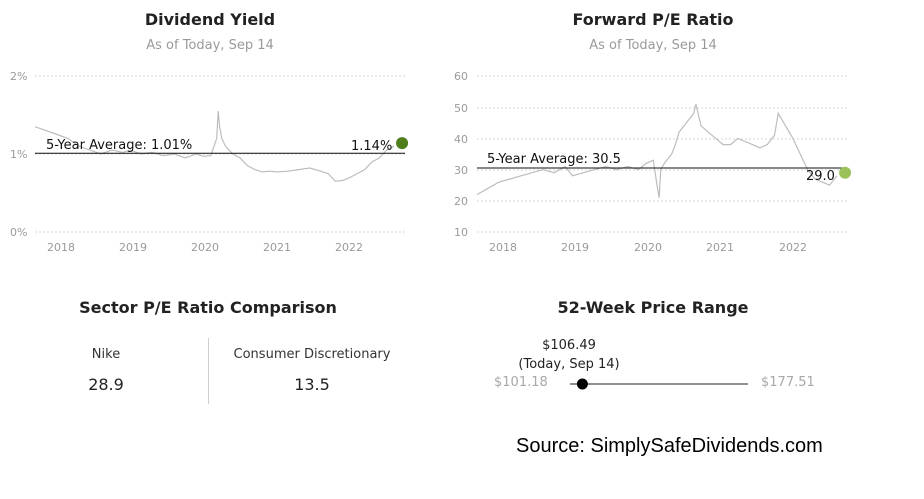 The height and width of the screenshot is (499, 924). What do you see at coordinates (210, 45) in the screenshot?
I see `dividend-chart-subtitle: As of Today, Sep 14` at bounding box center [210, 45].